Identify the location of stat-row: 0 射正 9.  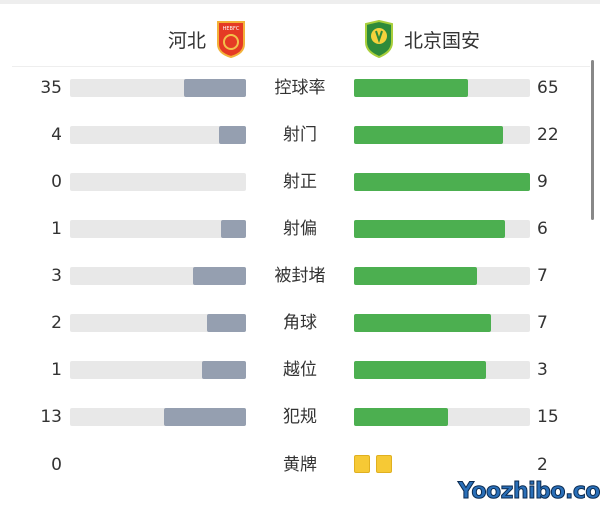
(295, 182).